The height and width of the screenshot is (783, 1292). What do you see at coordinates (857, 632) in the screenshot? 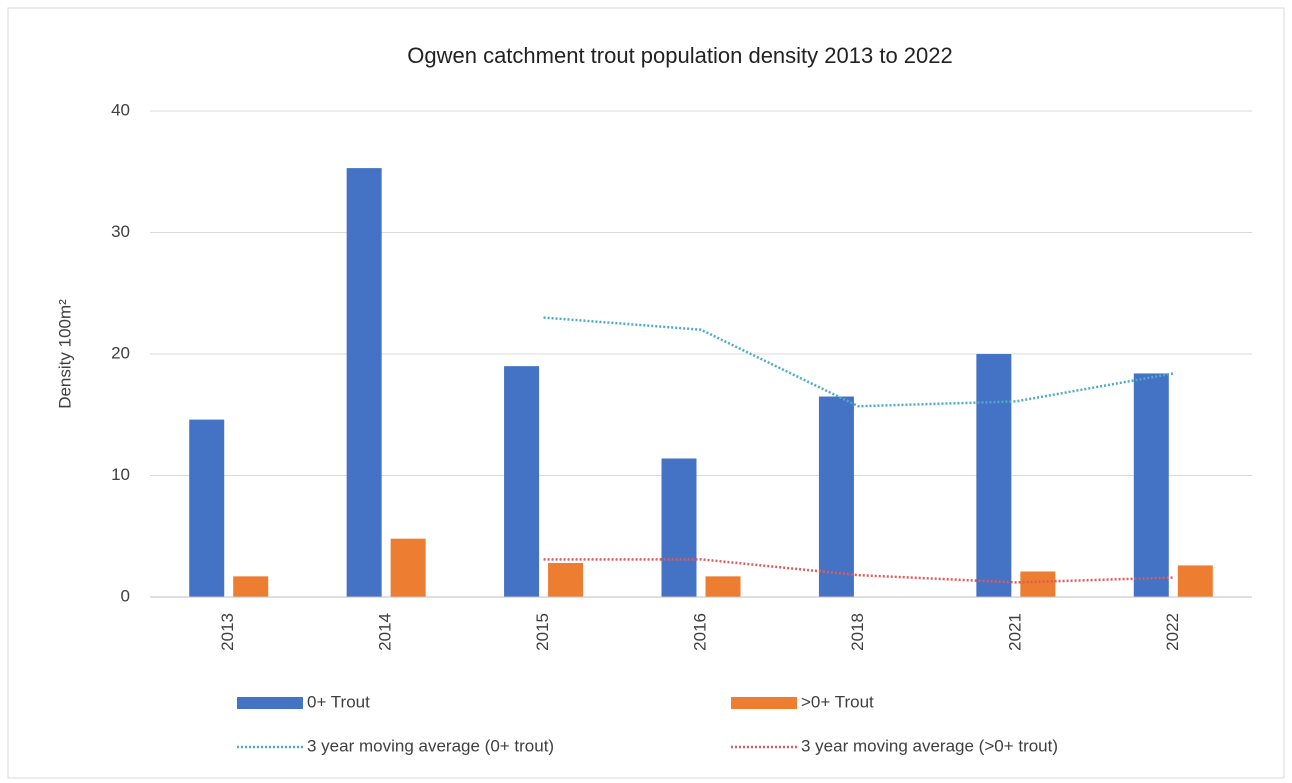
I see `x-tick-label: 2018` at bounding box center [857, 632].